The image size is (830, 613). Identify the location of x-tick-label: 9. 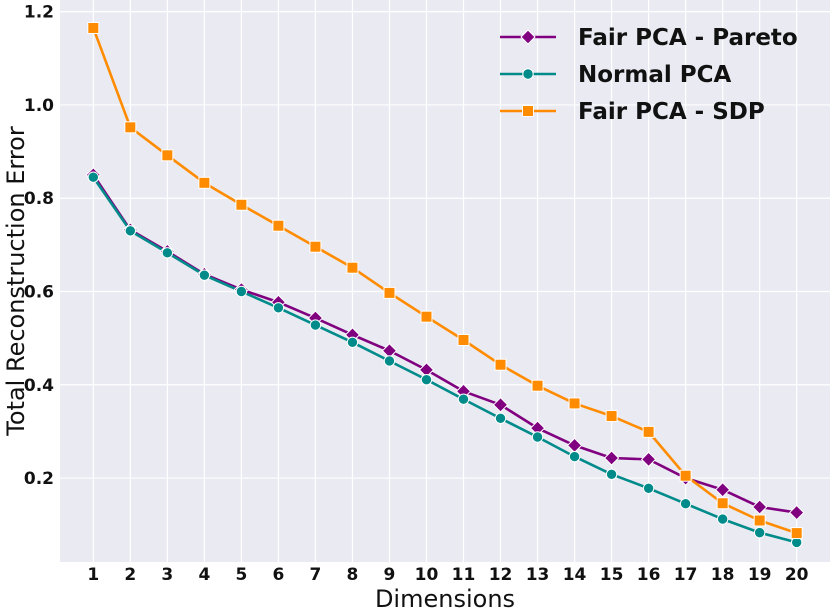
(390, 575).